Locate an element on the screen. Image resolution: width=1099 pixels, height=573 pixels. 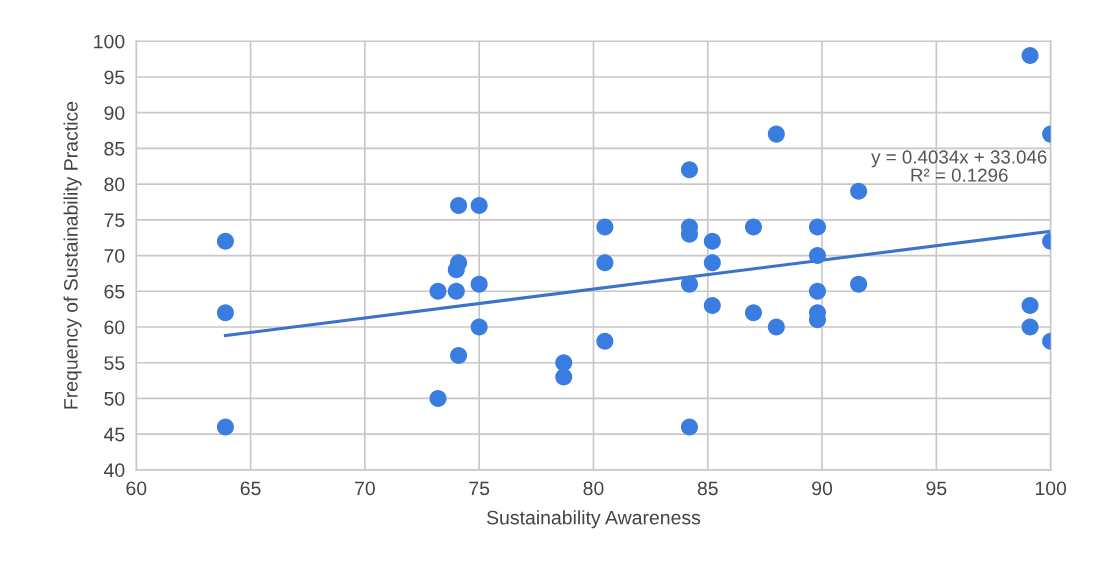
y-tick-label: 85 is located at coordinates (114, 148).